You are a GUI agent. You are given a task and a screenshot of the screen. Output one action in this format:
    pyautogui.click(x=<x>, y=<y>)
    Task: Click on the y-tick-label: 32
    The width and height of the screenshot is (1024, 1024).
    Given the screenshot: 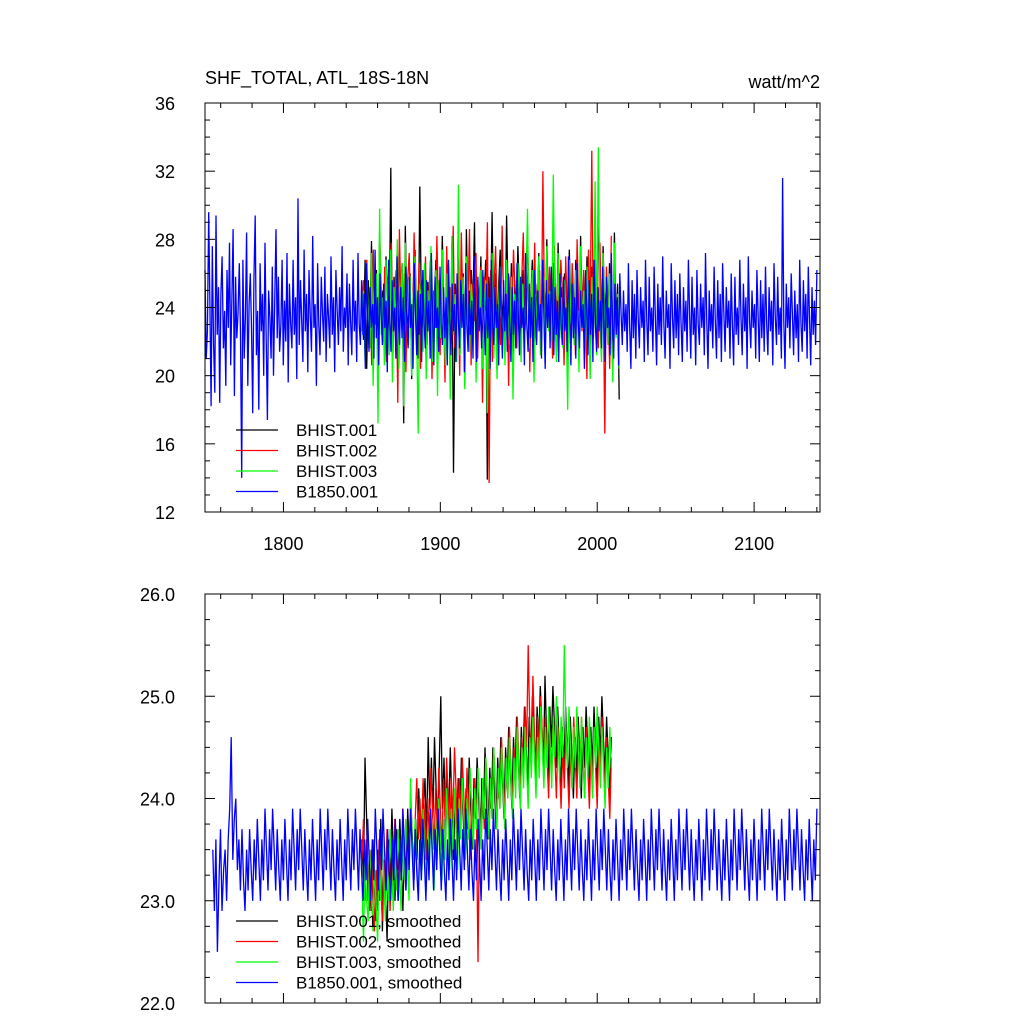 What is the action you would take?
    pyautogui.click(x=165, y=172)
    